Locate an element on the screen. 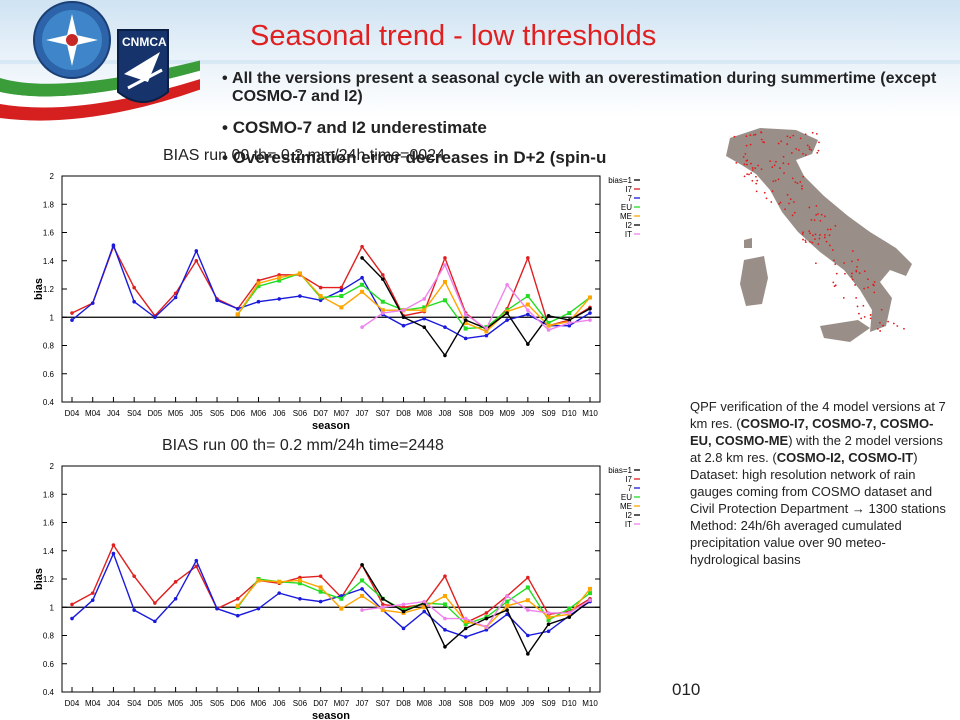 The width and height of the screenshot is (960, 720). y-tick-label: 0.4 is located at coordinates (49, 692).